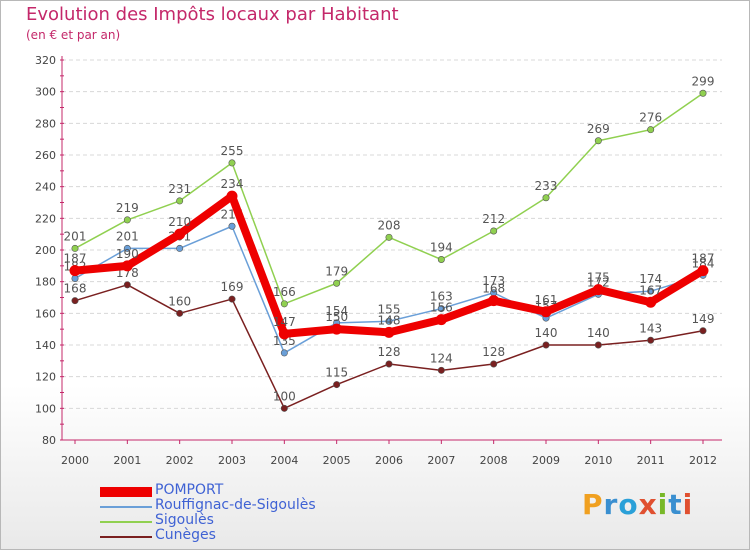 Image resolution: width=750 pixels, height=550 pixels. What do you see at coordinates (703, 319) in the screenshot?
I see `data-label: 149` at bounding box center [703, 319].